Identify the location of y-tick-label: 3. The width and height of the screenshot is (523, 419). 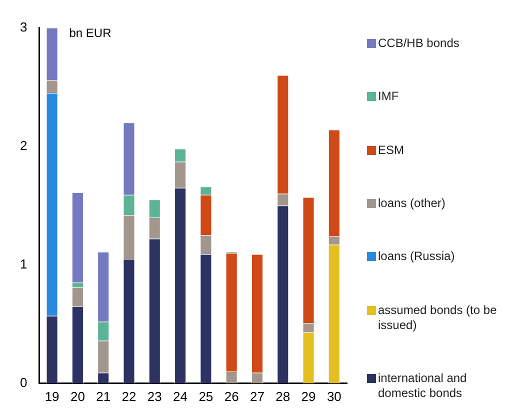
(24, 26).